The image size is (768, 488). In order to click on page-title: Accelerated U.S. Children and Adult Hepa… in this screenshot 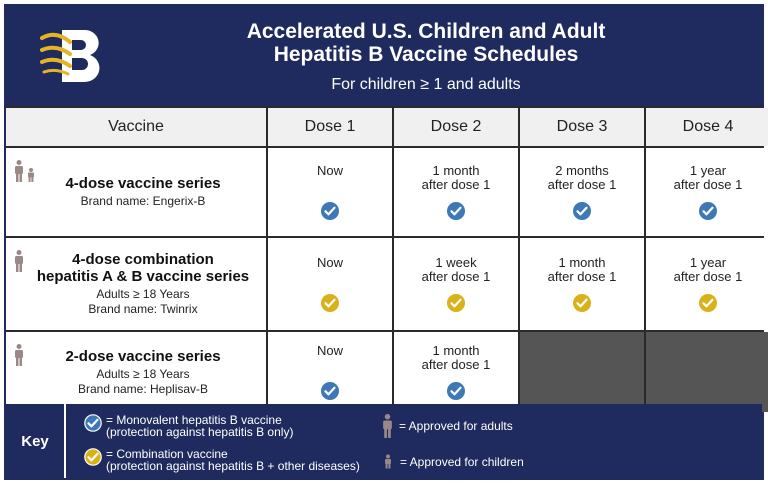, I will do `click(426, 43)`.